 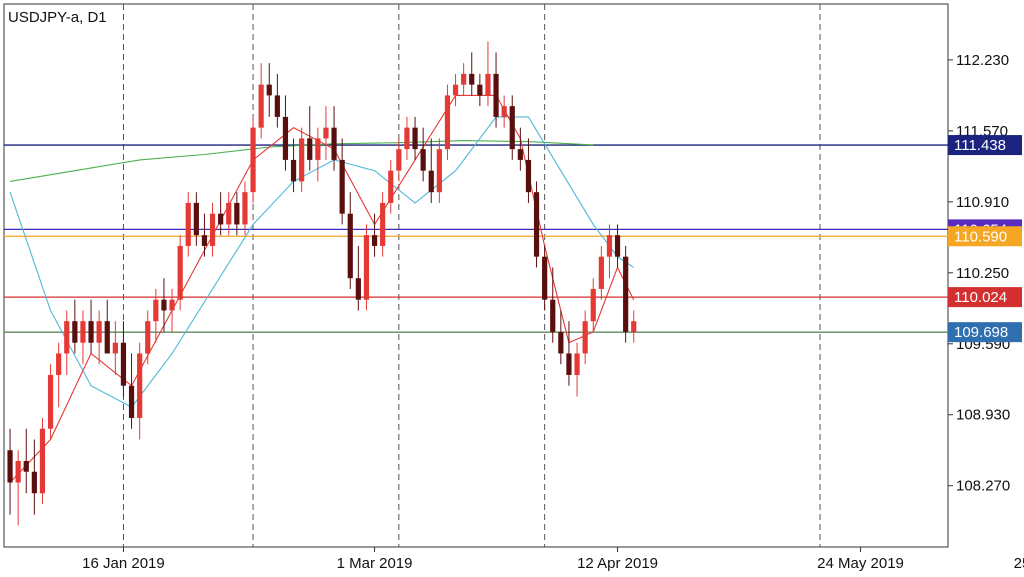 What do you see at coordinates (983, 486) in the screenshot?
I see `y-tick-label: 108.270` at bounding box center [983, 486].